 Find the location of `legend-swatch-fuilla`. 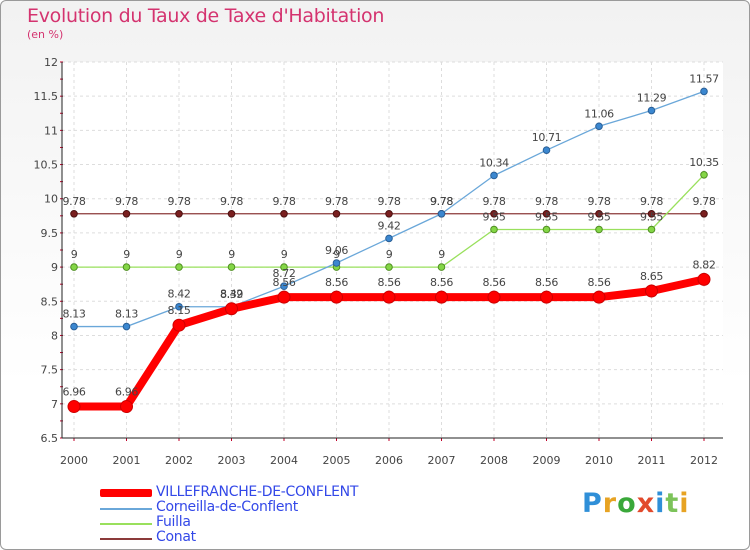

legend-swatch-fuilla is located at coordinates (126, 524).